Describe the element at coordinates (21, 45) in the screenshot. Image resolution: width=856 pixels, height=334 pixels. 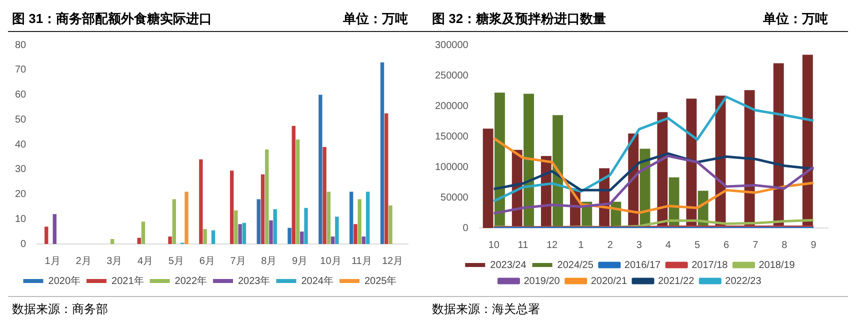
I see `y-tick-label: 80` at that location.